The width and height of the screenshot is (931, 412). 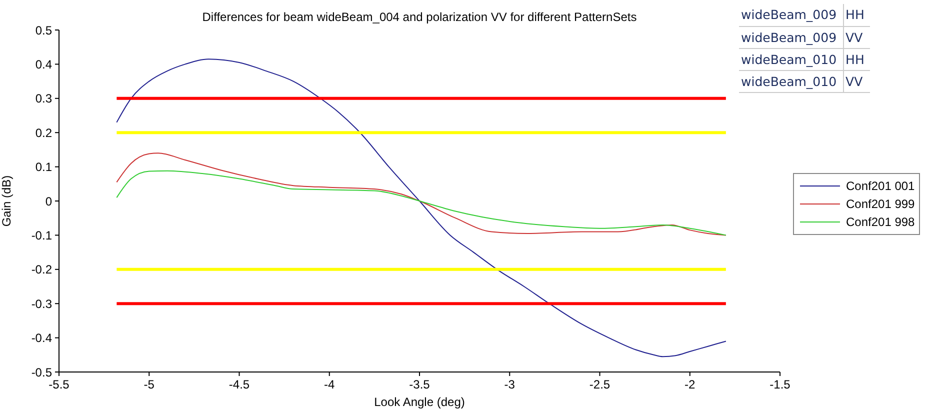 What do you see at coordinates (149, 385) in the screenshot?
I see `x-tick-label: -5` at bounding box center [149, 385].